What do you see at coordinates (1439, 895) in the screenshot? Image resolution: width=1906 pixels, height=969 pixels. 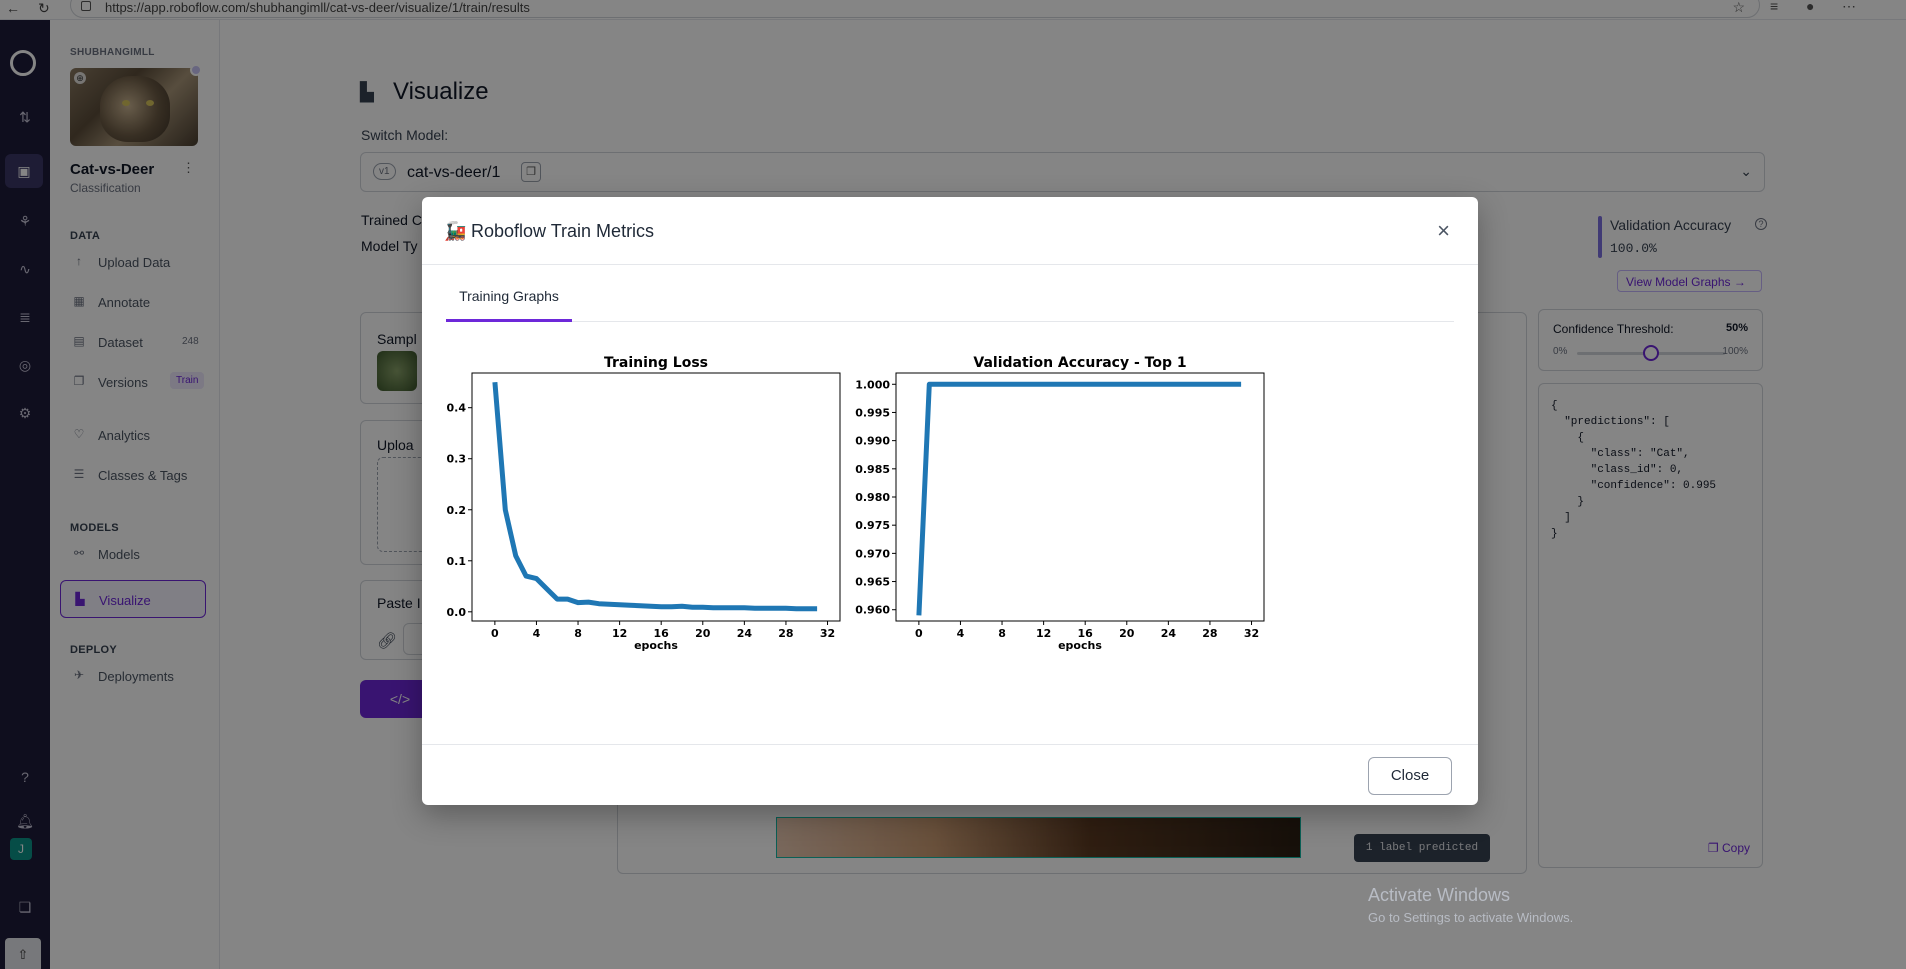 I see `windows-watermark-title: Activate Windows` at bounding box center [1439, 895].